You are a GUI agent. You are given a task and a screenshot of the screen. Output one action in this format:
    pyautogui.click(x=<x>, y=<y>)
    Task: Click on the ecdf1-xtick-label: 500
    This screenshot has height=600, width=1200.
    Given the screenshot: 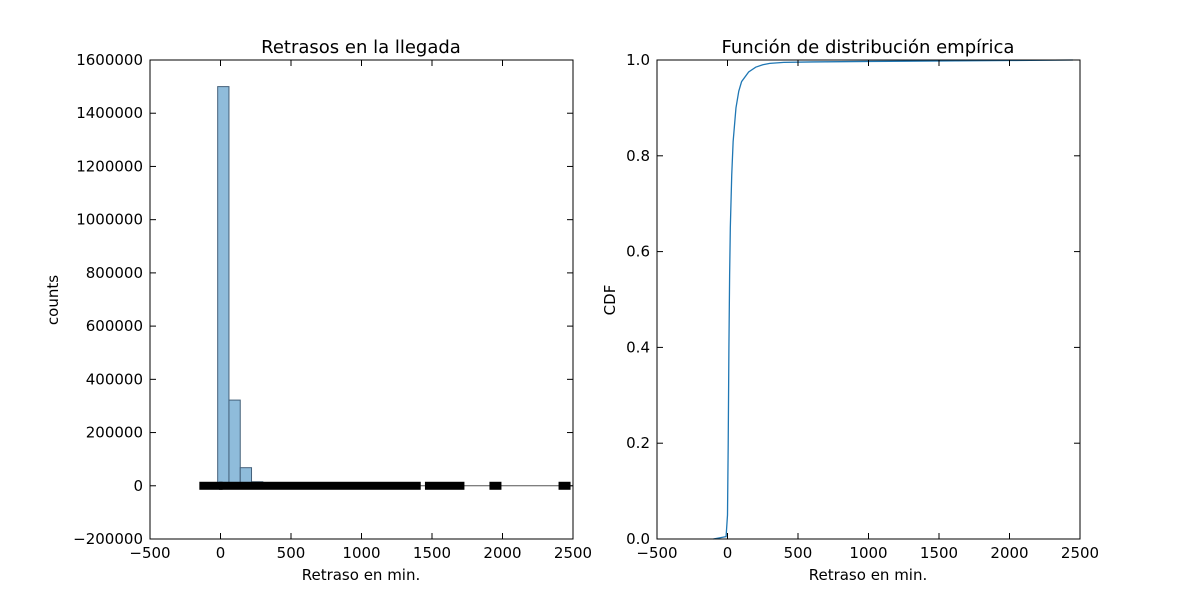 What is the action you would take?
    pyautogui.click(x=798, y=553)
    